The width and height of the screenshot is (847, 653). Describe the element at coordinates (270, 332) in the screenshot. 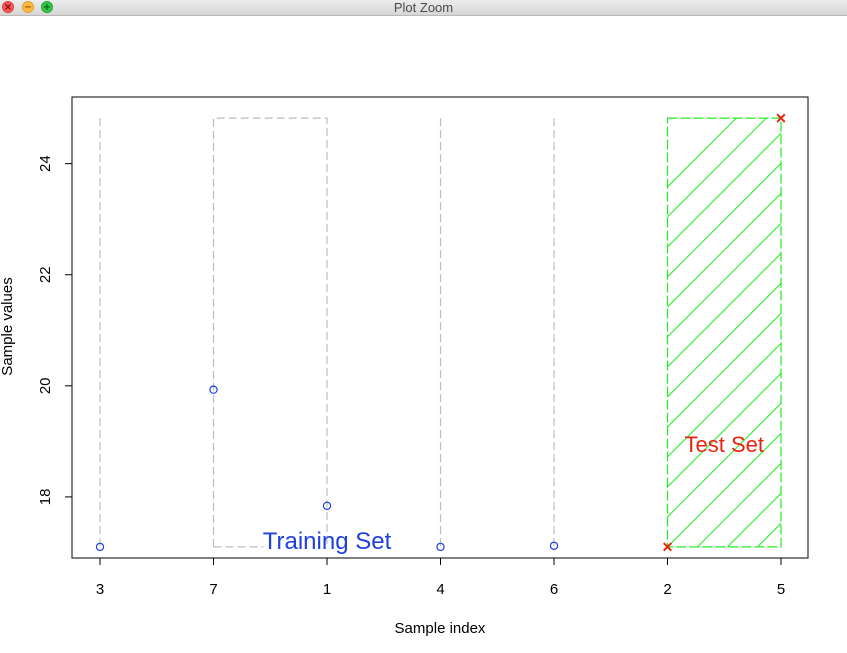

I see `training-dashed-box` at that location.